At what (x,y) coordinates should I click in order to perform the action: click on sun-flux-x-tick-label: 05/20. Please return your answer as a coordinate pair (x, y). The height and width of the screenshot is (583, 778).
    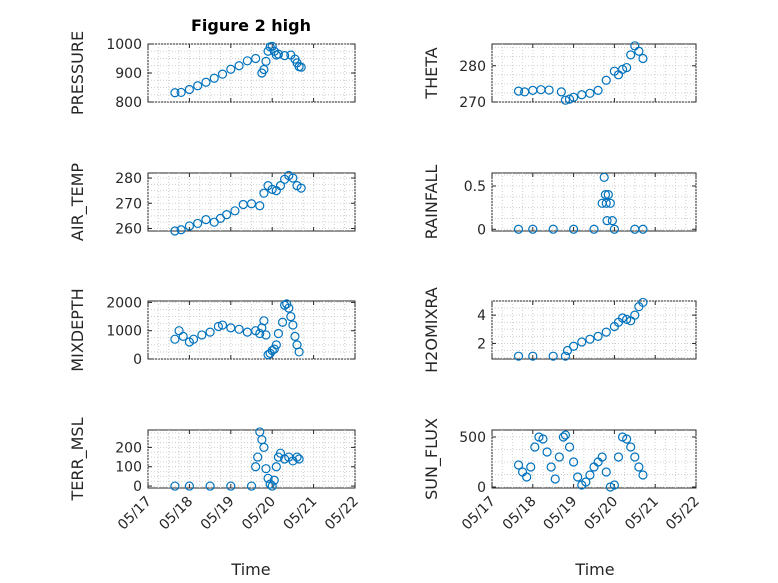
    Looking at the image, I should click on (601, 514).